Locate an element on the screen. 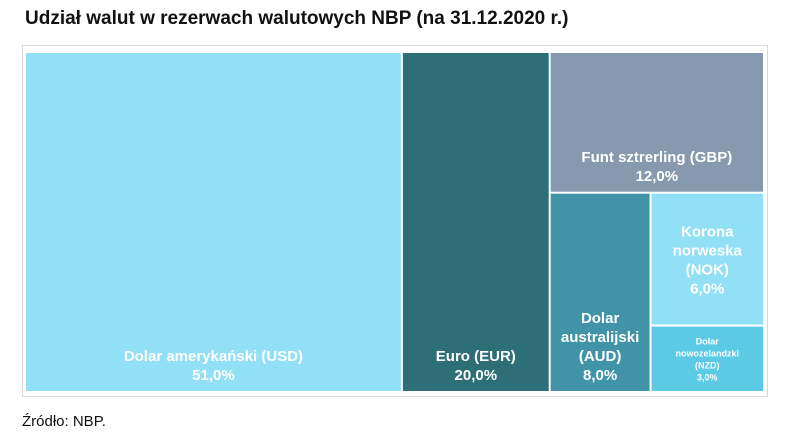 This screenshot has height=444, width=788. tile-label-korona-norweska-nok: Korona norweska (NOK) 6,0% is located at coordinates (708, 260).